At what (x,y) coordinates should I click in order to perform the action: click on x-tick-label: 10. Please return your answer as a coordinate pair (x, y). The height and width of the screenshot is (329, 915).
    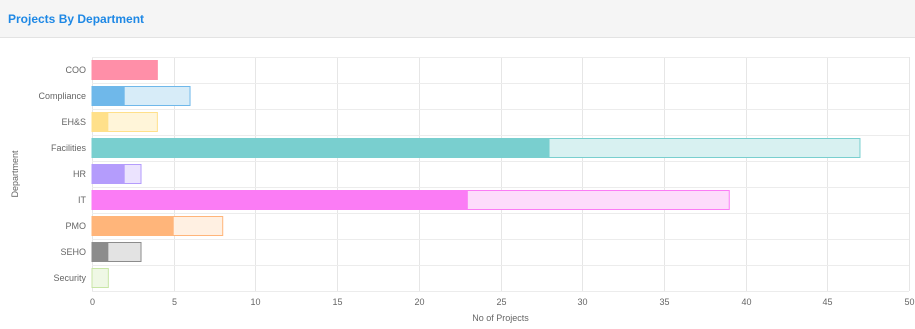
    Looking at the image, I should click on (255, 302).